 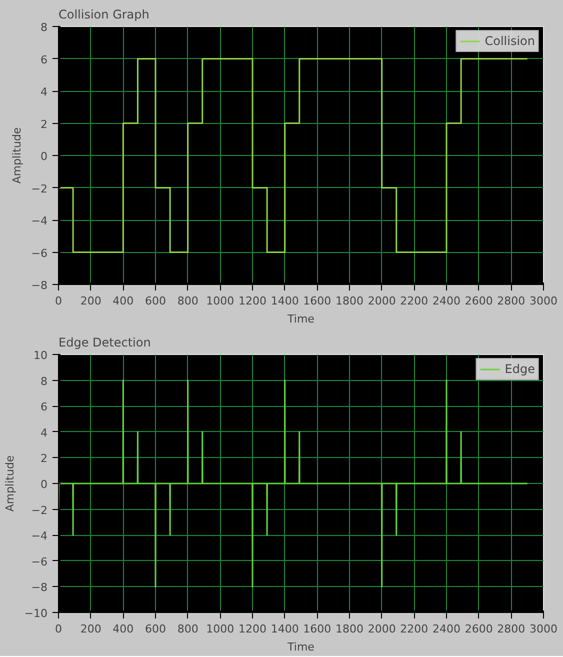 What do you see at coordinates (41, 355) in the screenshot?
I see `y-tick-label: 10` at bounding box center [41, 355].